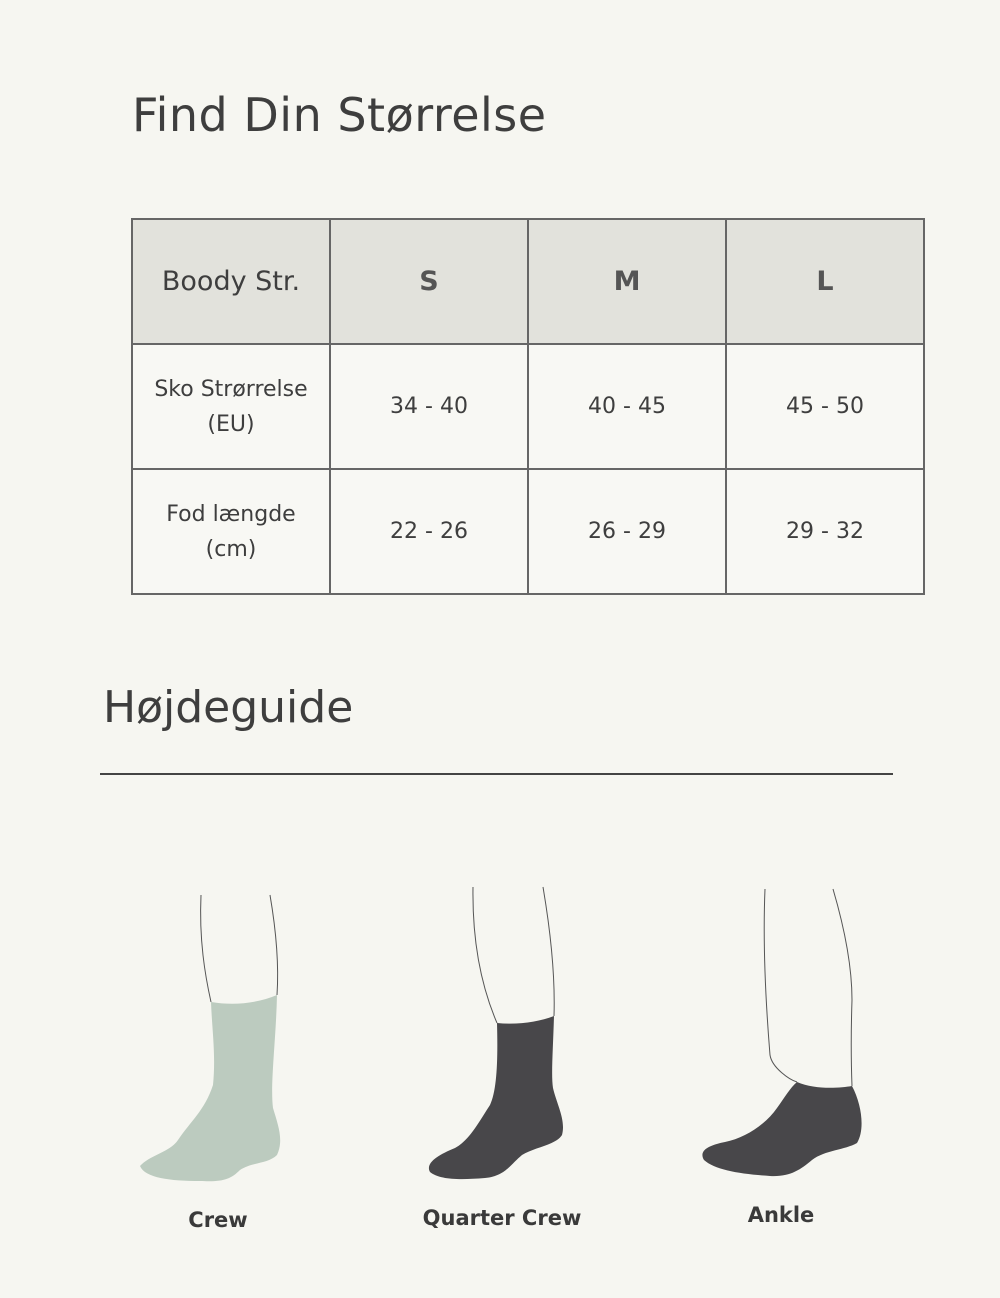 This screenshot has height=1298, width=1000. Describe the element at coordinates (231, 406) in the screenshot. I see `row-label-shoe-size: Sko Strørrelse (EU)` at that location.